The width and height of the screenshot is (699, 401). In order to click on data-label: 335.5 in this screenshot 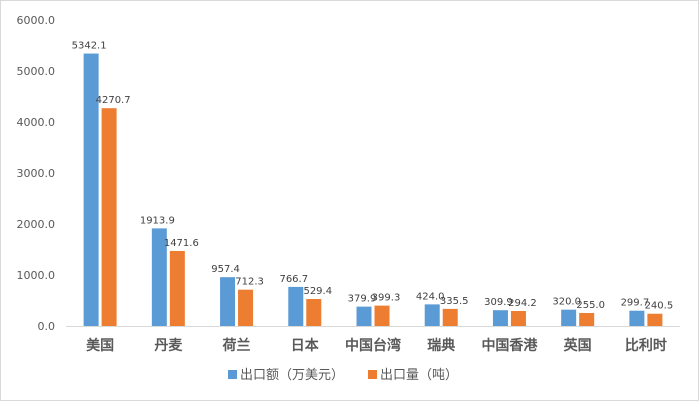, I will do `click(454, 301)`.